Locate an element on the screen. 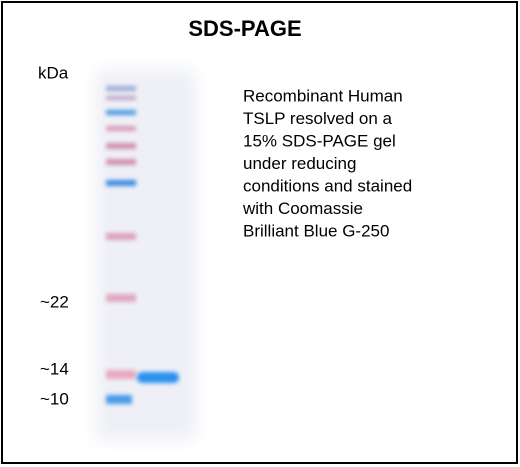  description-line: Recombinant Human is located at coordinates (323, 95).